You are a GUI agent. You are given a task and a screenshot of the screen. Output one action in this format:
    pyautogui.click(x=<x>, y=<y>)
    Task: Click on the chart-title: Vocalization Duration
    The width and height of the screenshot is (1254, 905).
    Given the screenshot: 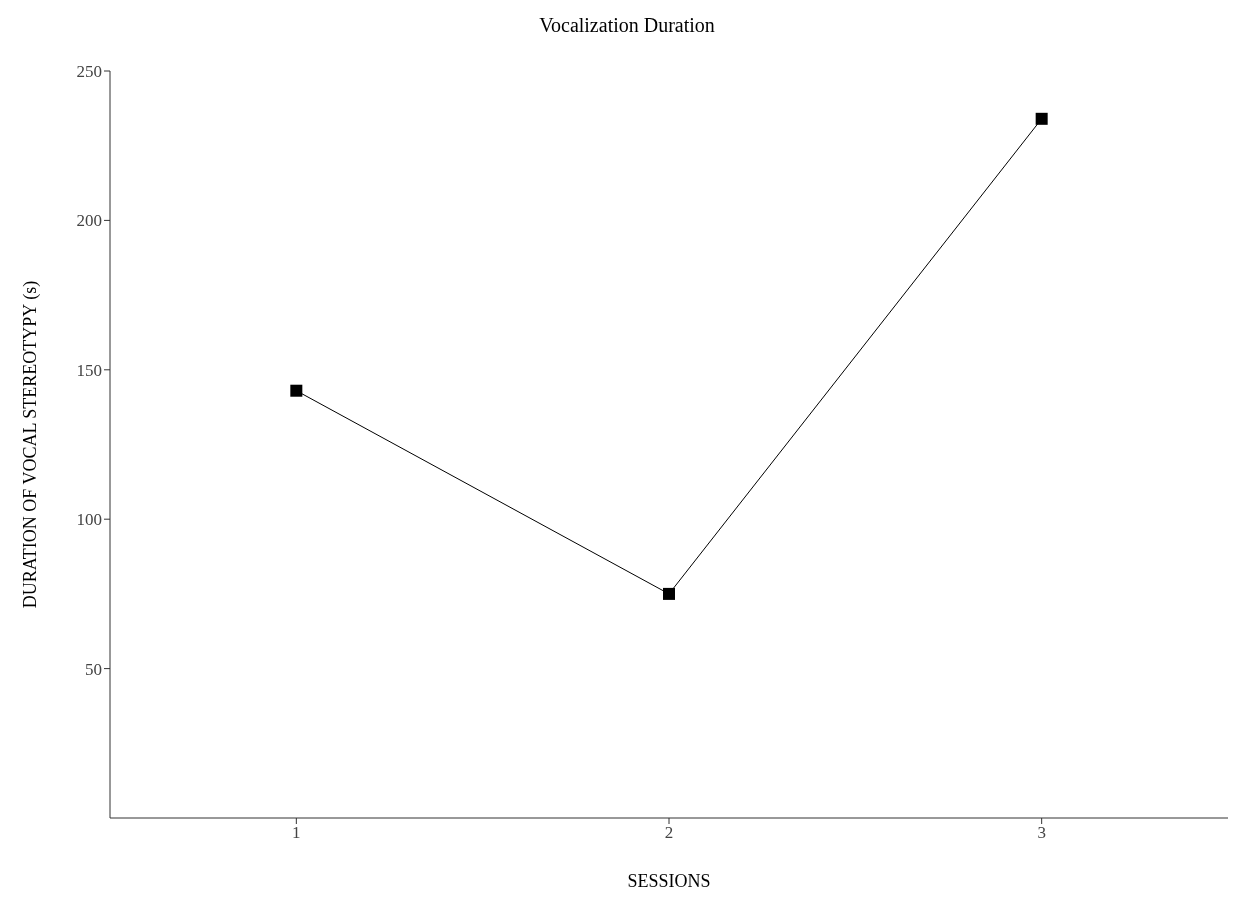 What is the action you would take?
    pyautogui.click(x=627, y=25)
    